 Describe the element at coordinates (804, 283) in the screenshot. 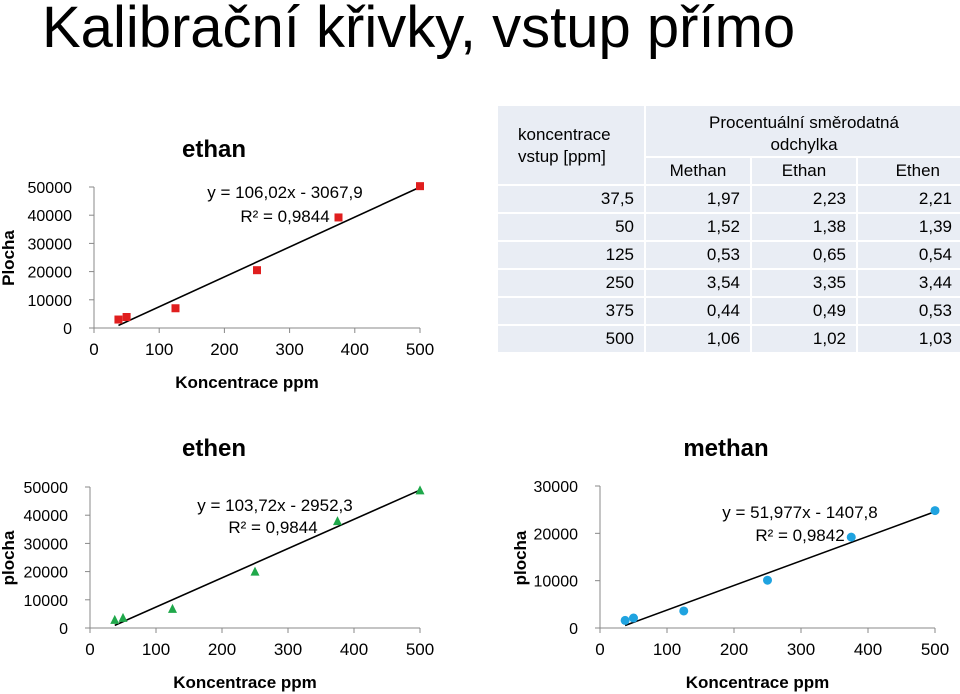

I see `table-cell: 3,35` at that location.